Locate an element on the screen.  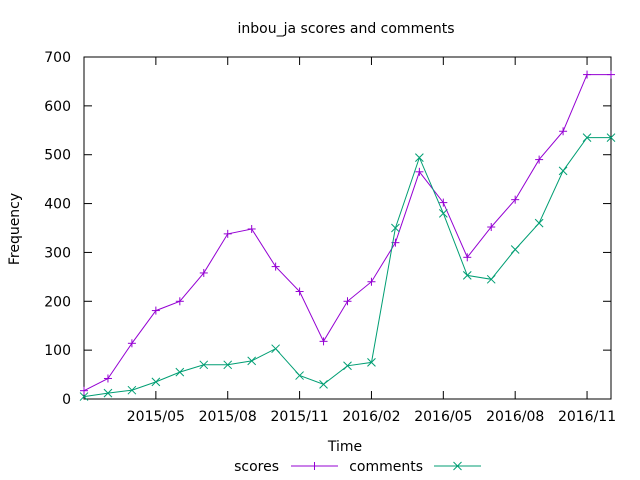
chart-title: inbou_ja scores and comments is located at coordinates (346, 29).